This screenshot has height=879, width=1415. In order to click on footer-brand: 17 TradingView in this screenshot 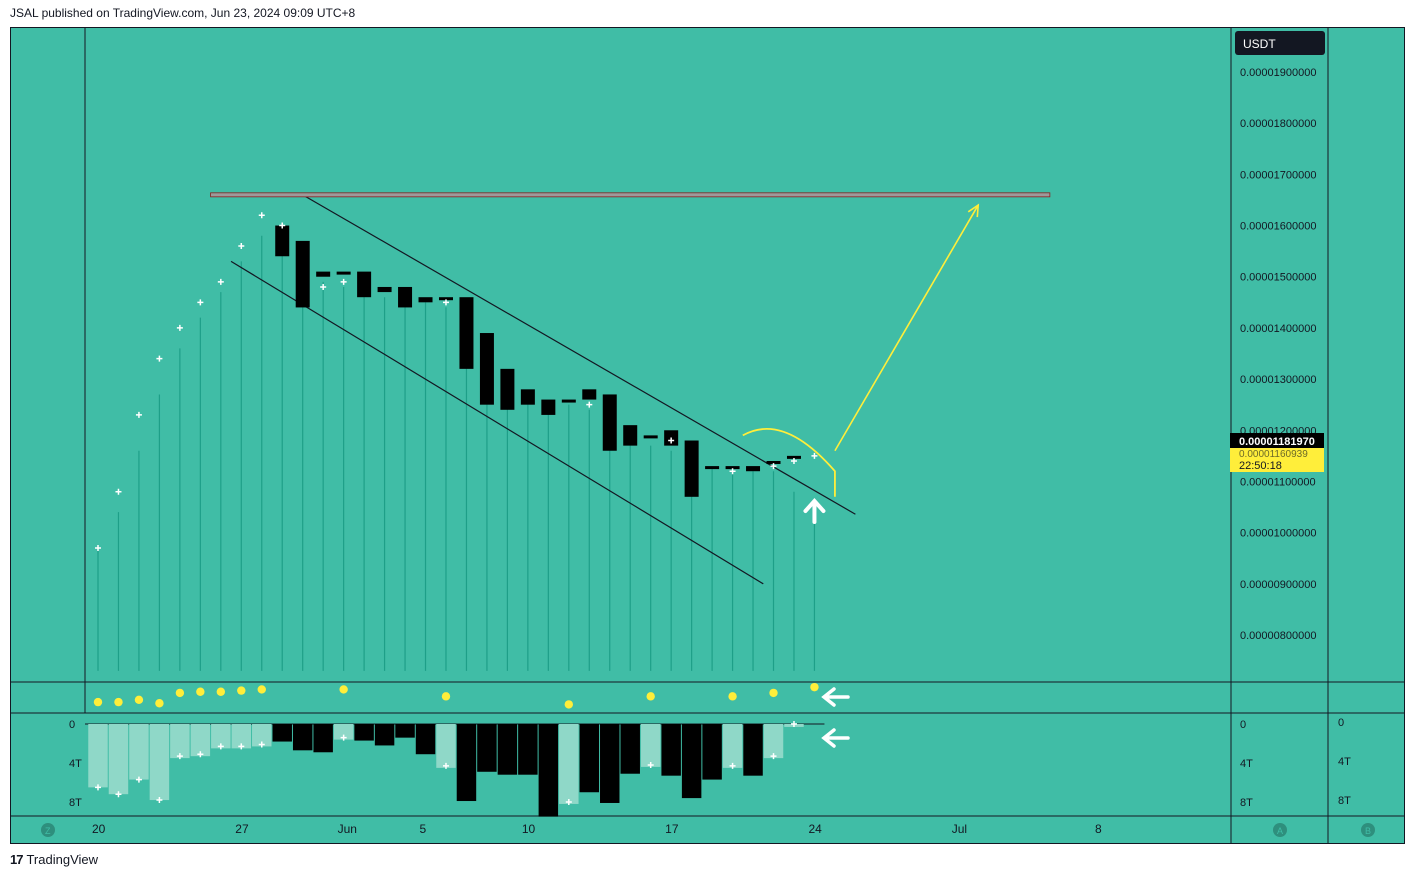, I will do `click(54, 859)`.